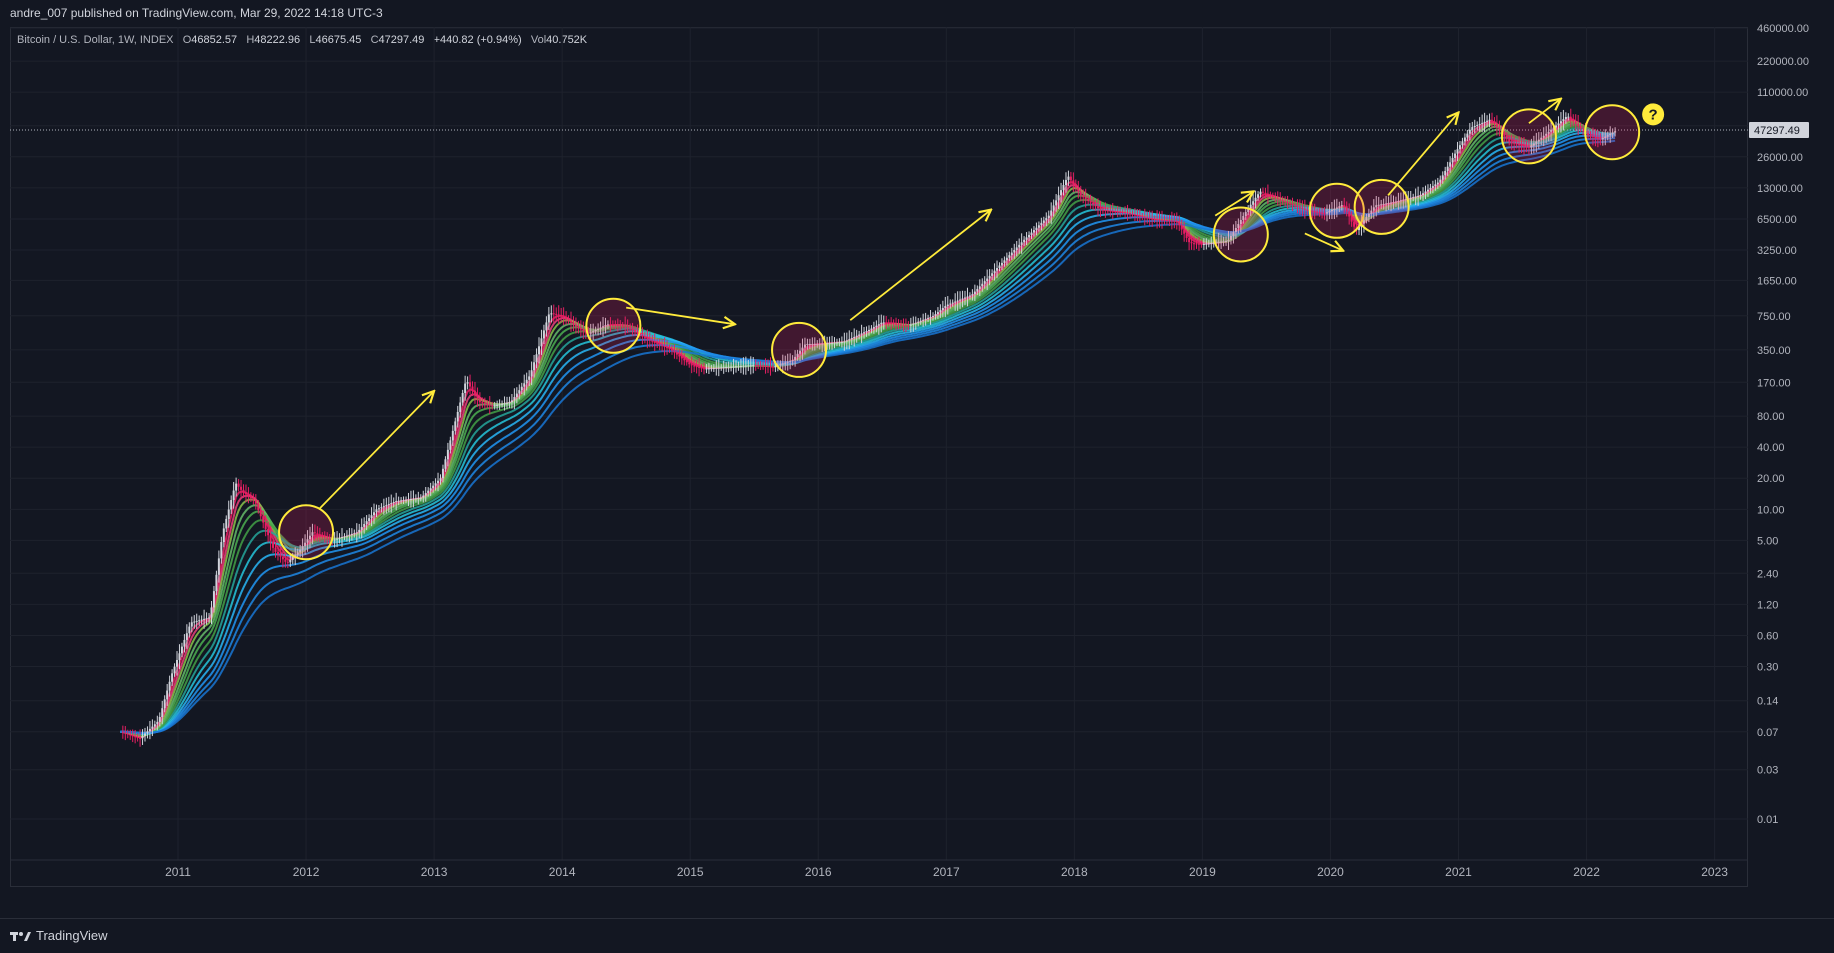 The height and width of the screenshot is (953, 1834). I want to click on x-tick-label: 2023, so click(1714, 872).